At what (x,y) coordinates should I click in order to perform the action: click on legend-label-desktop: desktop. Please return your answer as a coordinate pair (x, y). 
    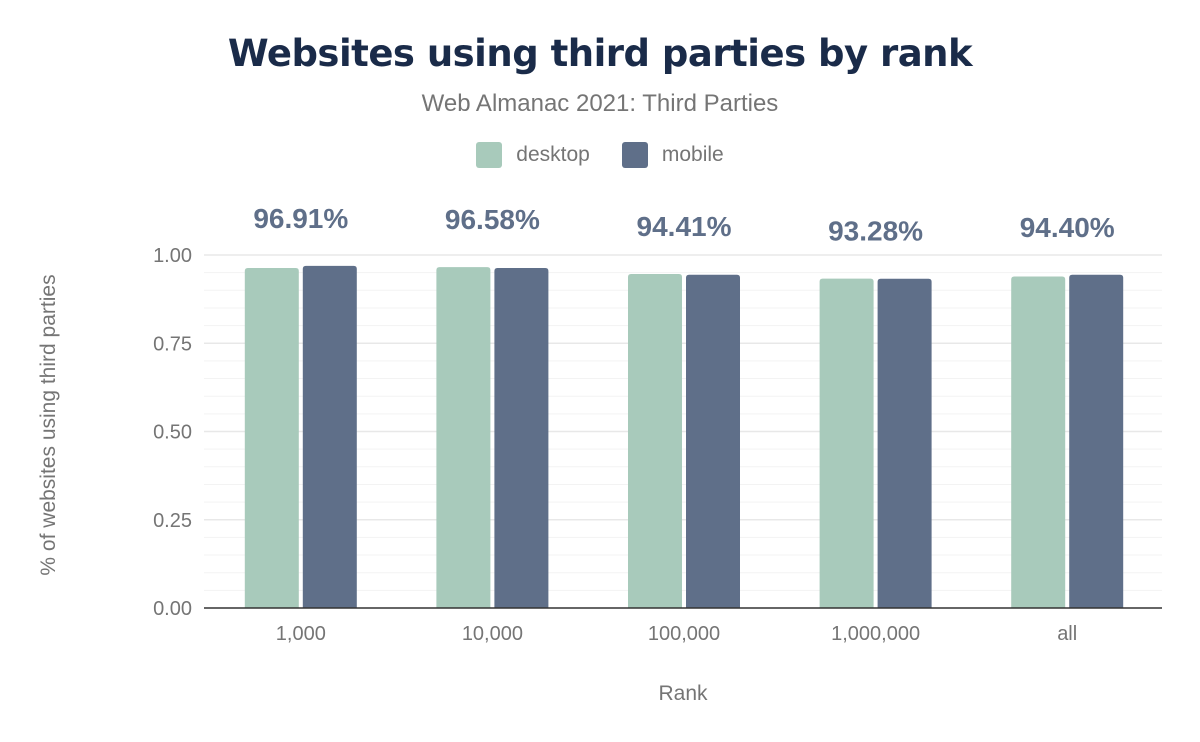
    Looking at the image, I should click on (553, 154).